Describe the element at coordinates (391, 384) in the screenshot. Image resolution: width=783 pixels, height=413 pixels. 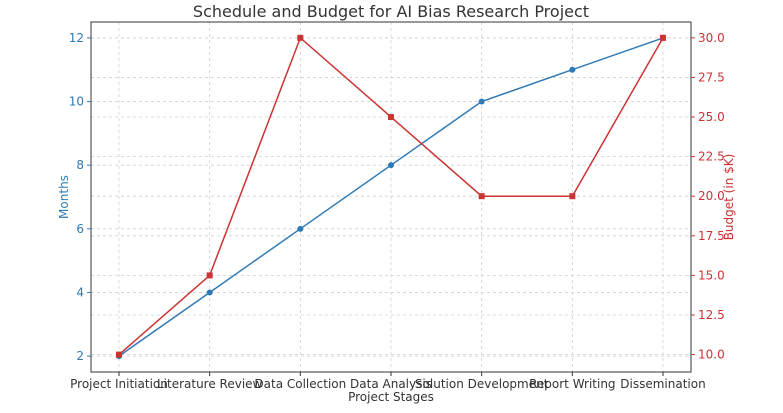
I see `x-tick-label: Data Analysis` at that location.